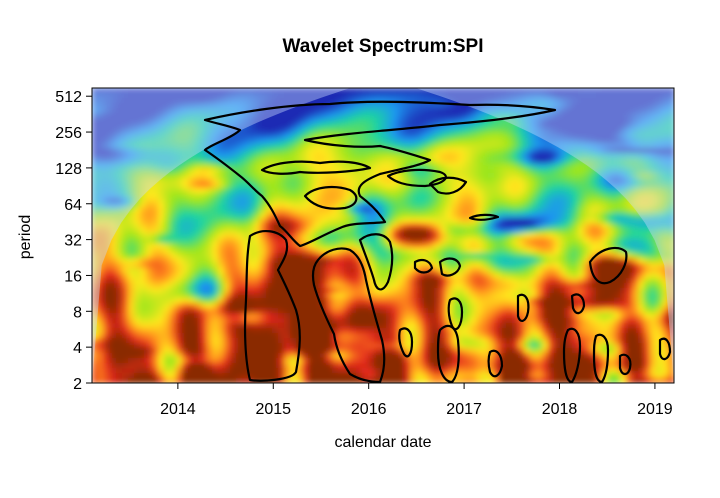 The image size is (720, 498). Describe the element at coordinates (383, 442) in the screenshot. I see `x-axis-label: calendar date` at that location.